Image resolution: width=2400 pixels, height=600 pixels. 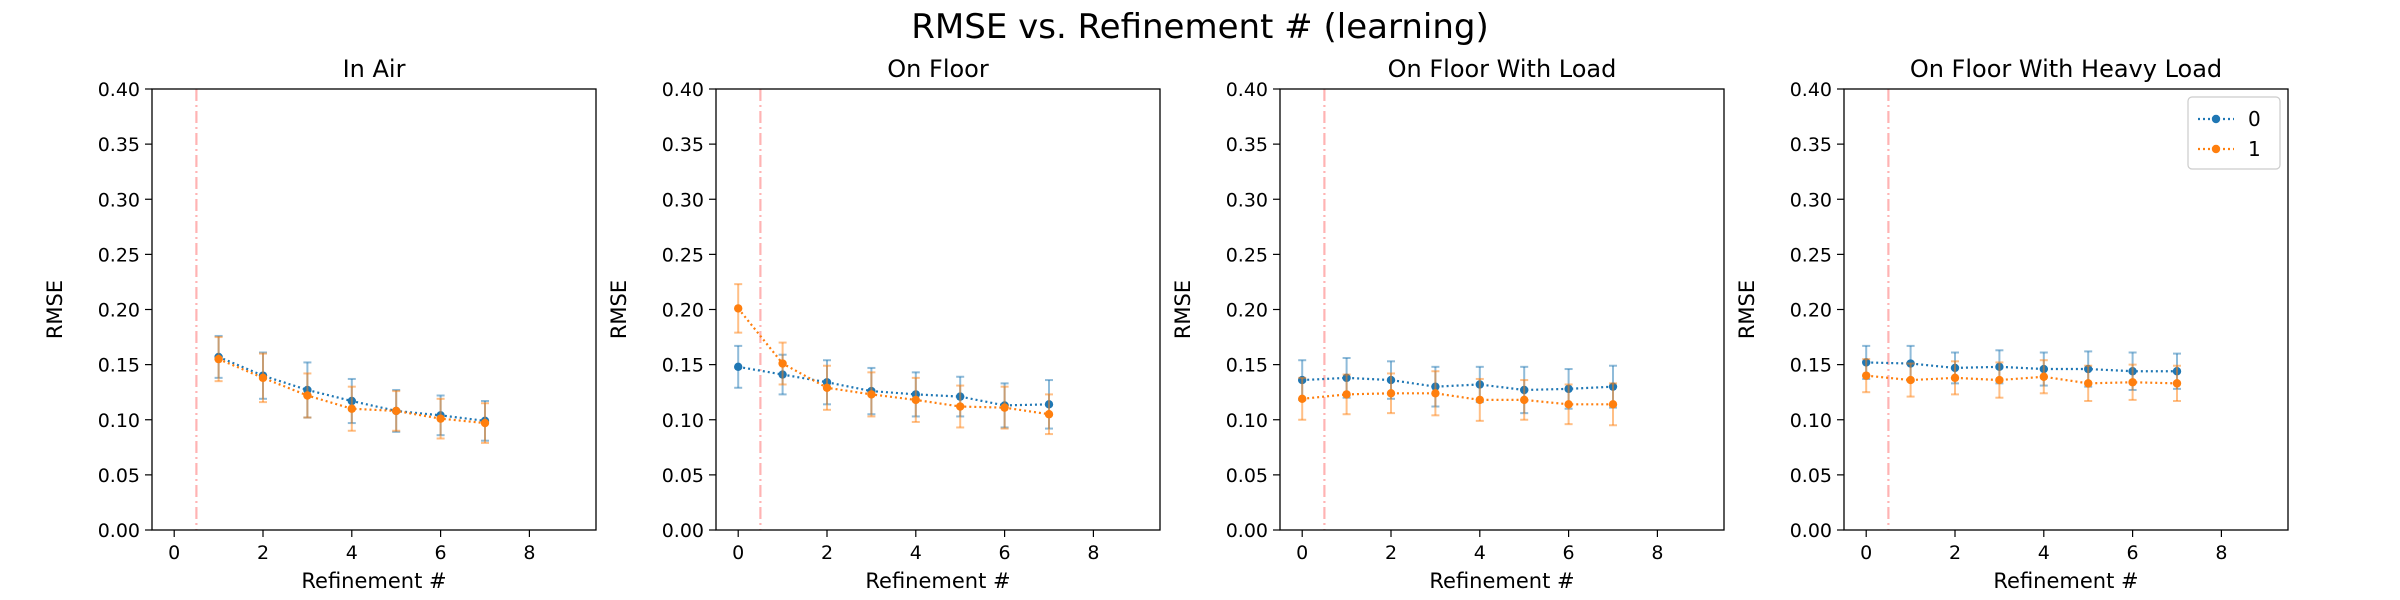 I want to click on panel-title: On Floor, so click(x=938, y=69).